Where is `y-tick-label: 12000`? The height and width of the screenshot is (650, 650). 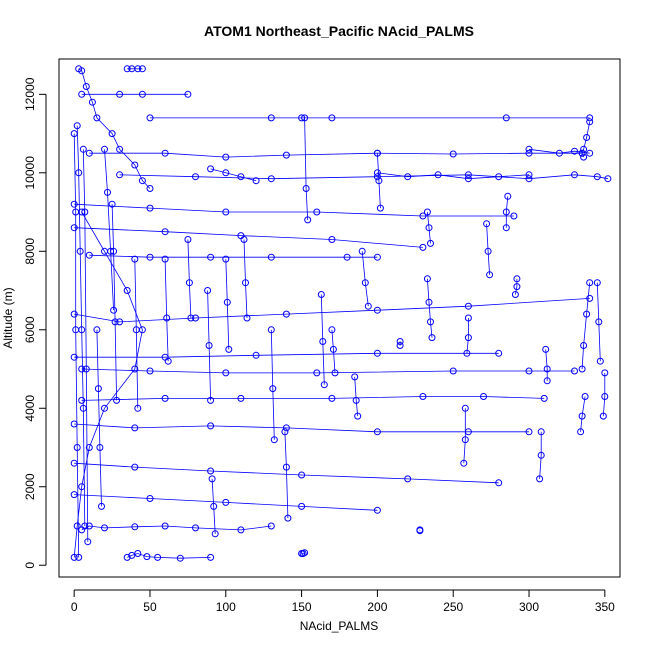
y-tick-label: 12000 is located at coordinates (30, 94).